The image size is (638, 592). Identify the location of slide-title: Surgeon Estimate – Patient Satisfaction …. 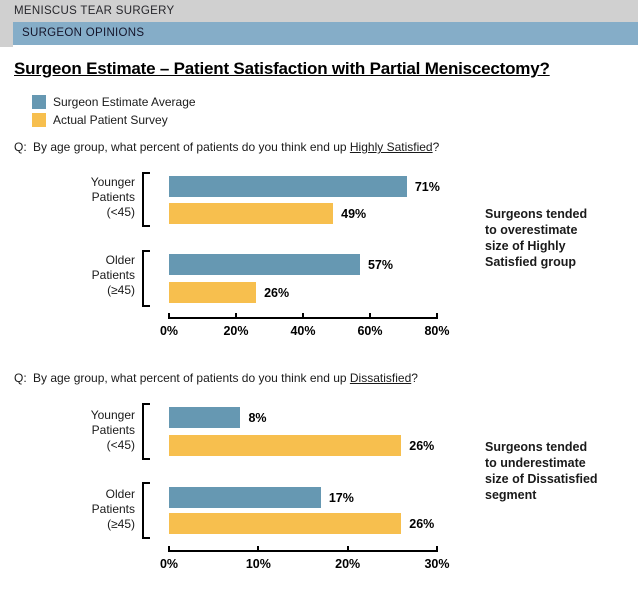
(282, 68).